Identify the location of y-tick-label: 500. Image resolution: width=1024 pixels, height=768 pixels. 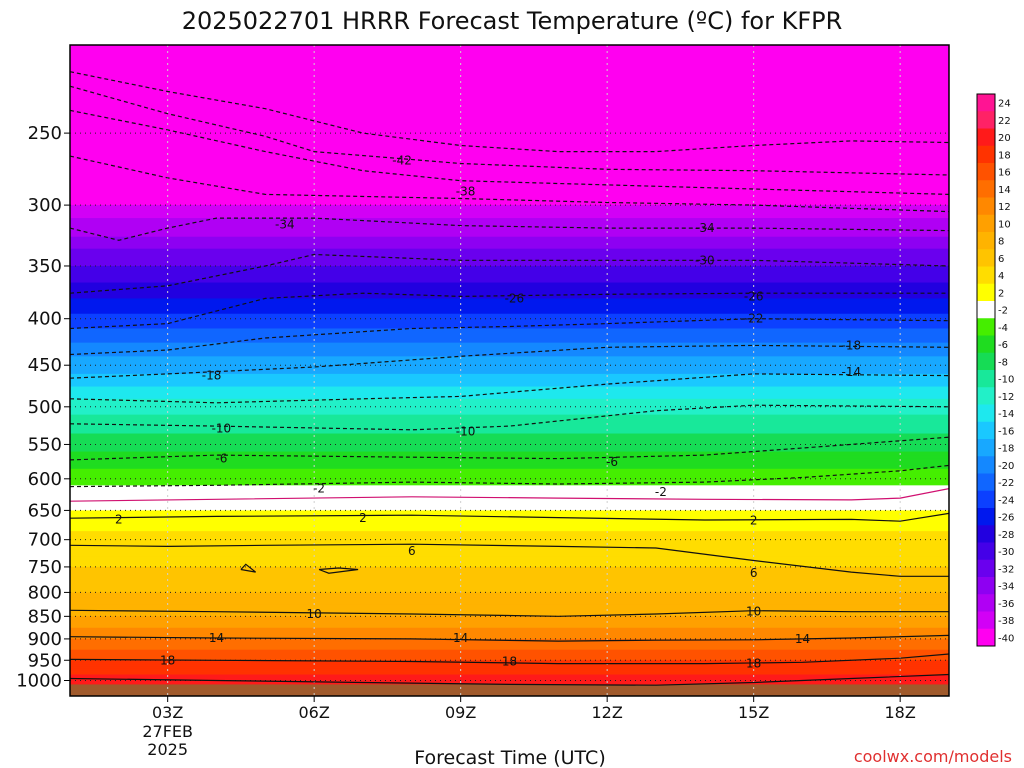
(45, 407).